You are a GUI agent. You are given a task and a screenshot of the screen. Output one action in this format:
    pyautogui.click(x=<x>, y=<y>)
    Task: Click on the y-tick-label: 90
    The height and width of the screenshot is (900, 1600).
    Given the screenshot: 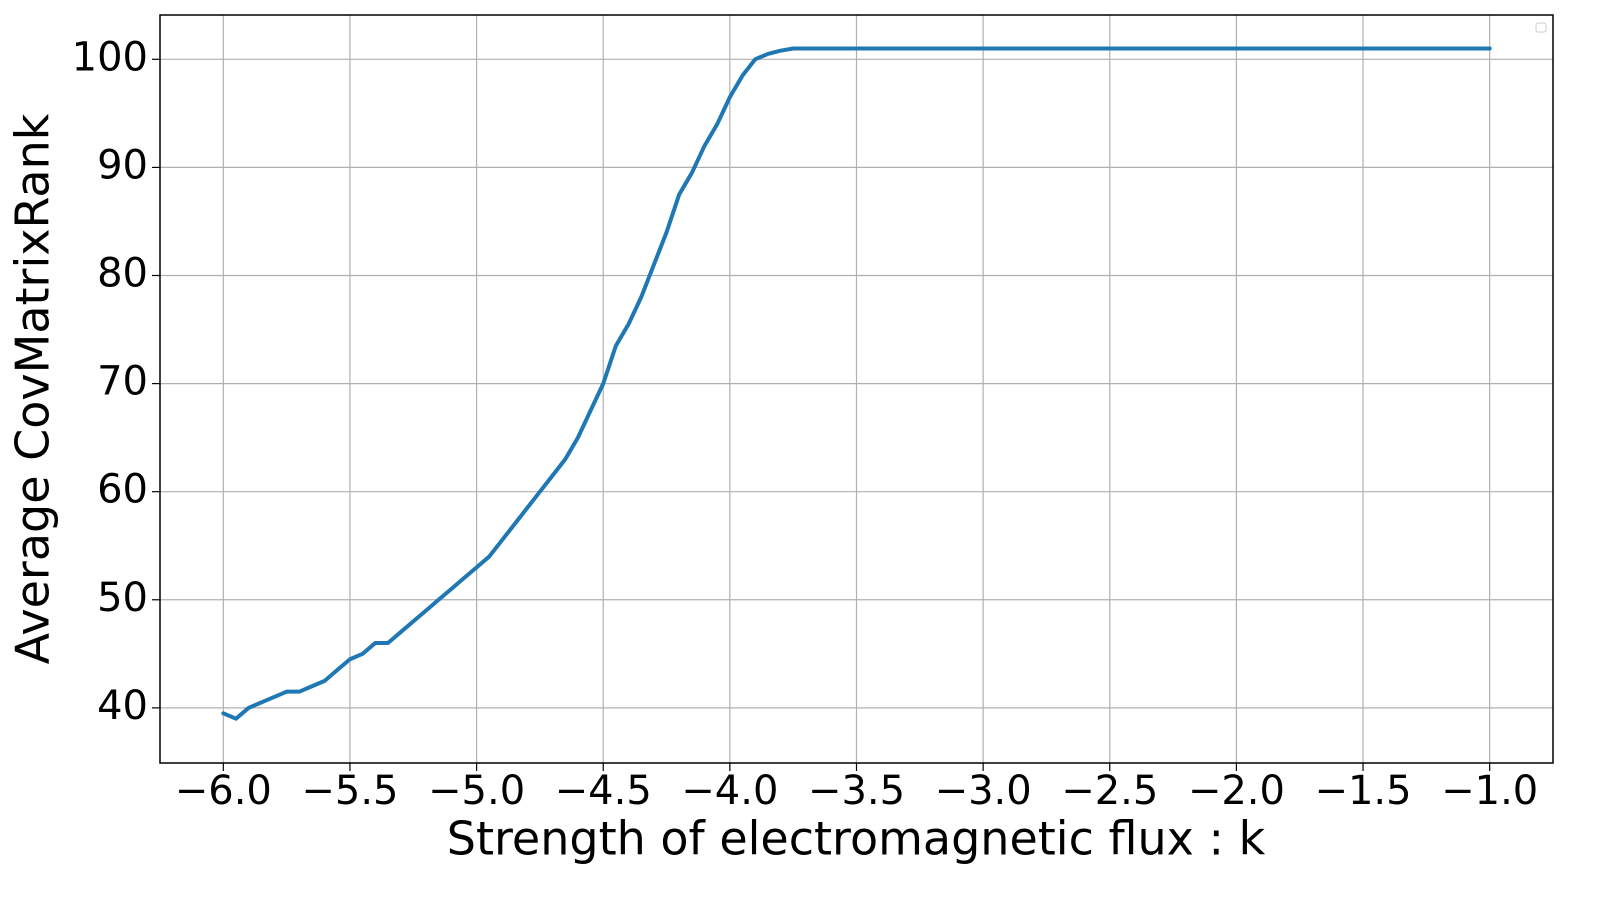 What is the action you would take?
    pyautogui.click(x=122, y=165)
    